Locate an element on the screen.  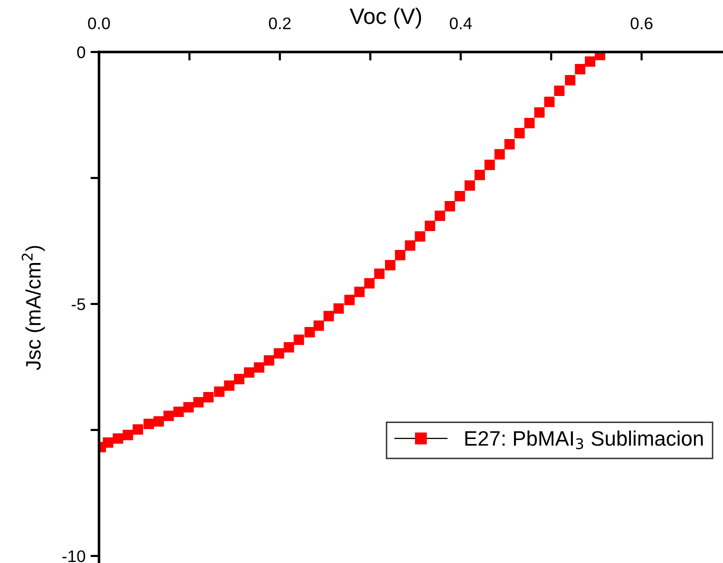
y-axis-title: Jsc (mA/cm$^{2}$) is located at coordinates (33, 308).